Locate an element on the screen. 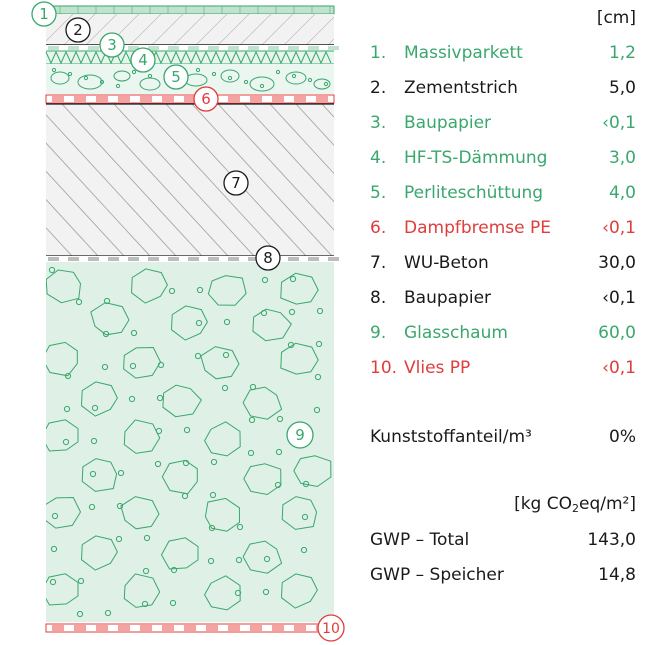  legend-number: 1. is located at coordinates (378, 53).